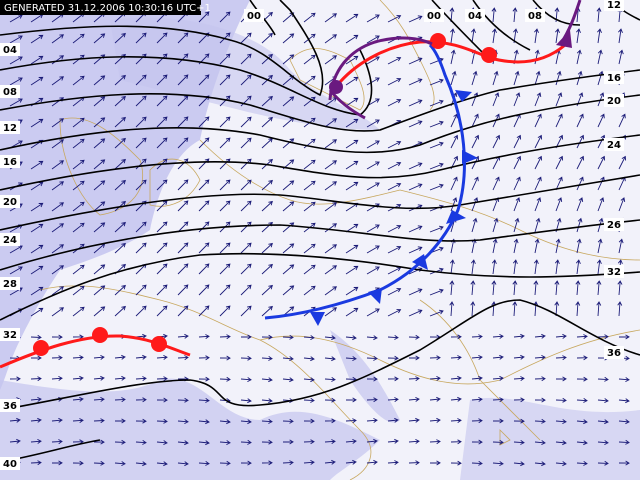  I want to click on contour-label: 00, so click(434, 16).